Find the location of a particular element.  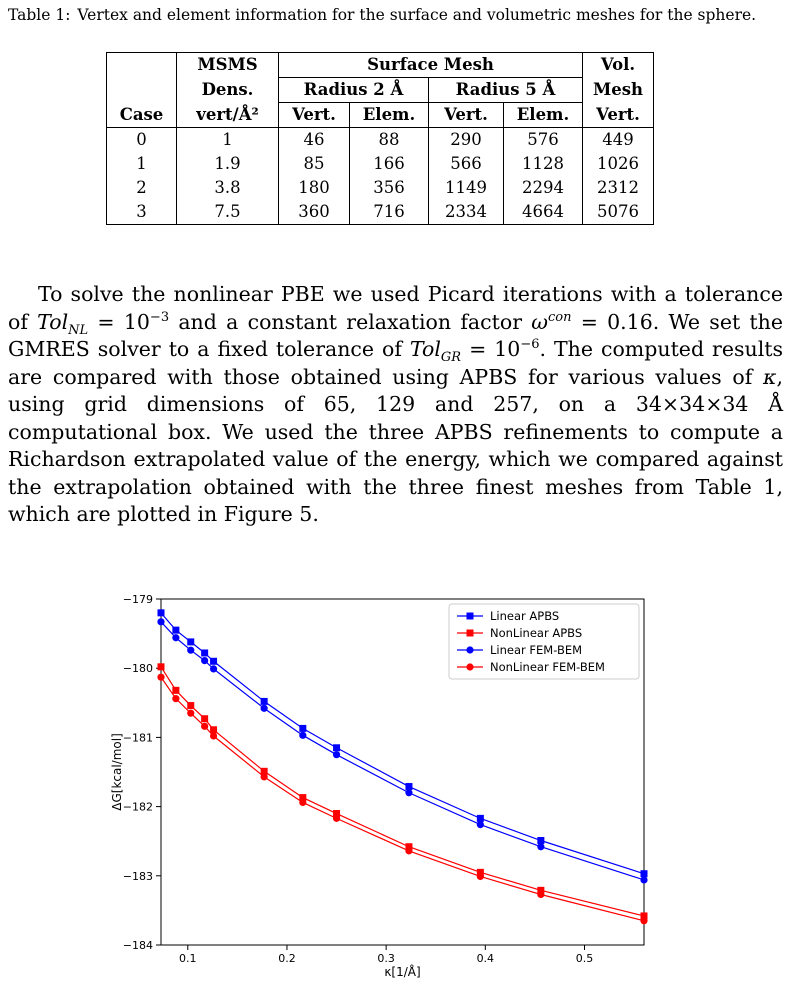

cell-vol: 1026 is located at coordinates (618, 163).